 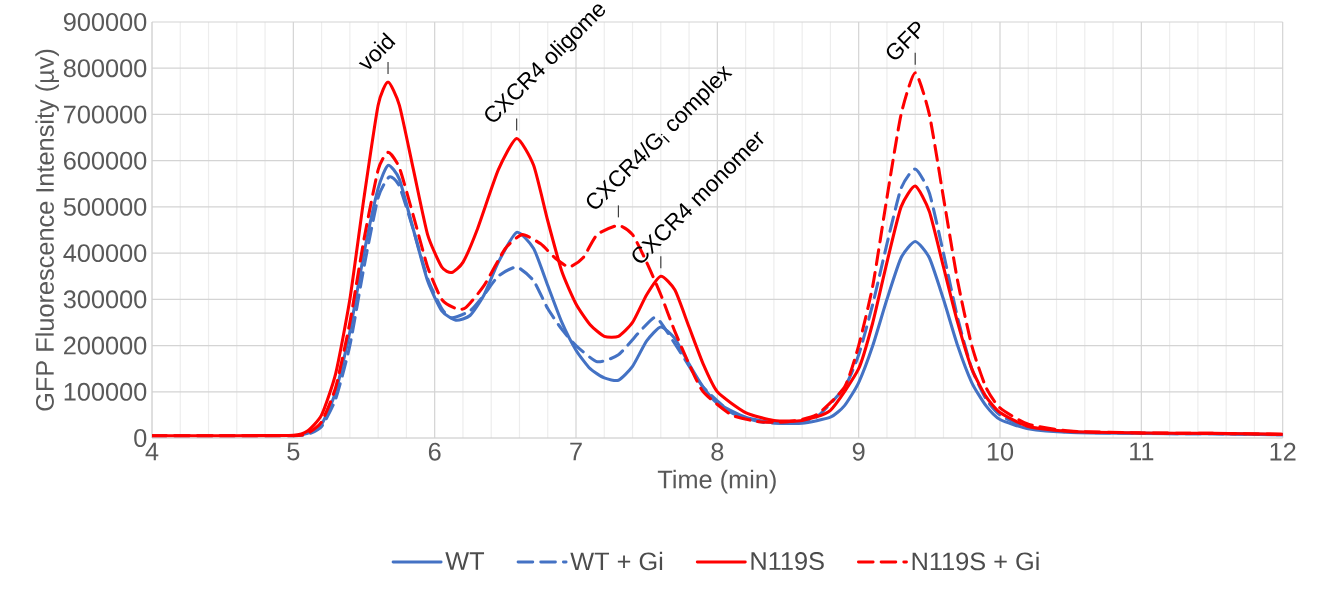 I want to click on x-tick-label: 7, so click(x=576, y=451).